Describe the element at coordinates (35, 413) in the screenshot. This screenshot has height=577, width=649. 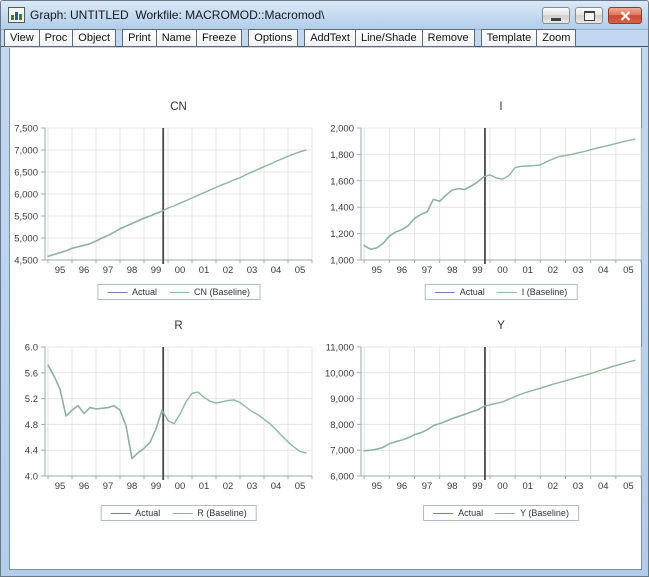
I see `y-axis-labels: 4.0 4.4 4.8 5.2 5.6 6.0` at that location.